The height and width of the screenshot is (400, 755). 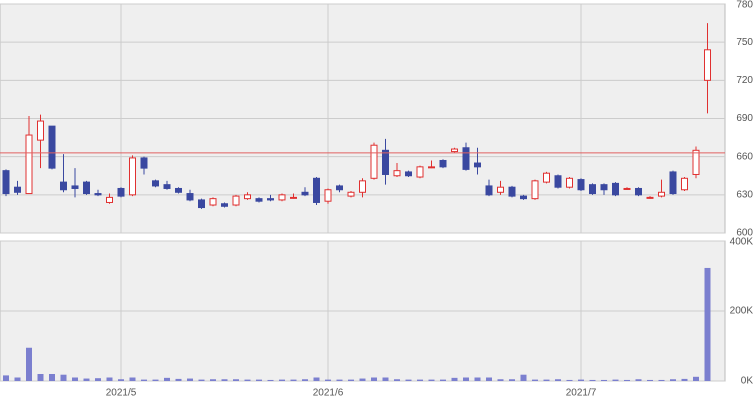 What do you see at coordinates (328, 393) in the screenshot?
I see `x-tick-label: 2021/6` at bounding box center [328, 393].